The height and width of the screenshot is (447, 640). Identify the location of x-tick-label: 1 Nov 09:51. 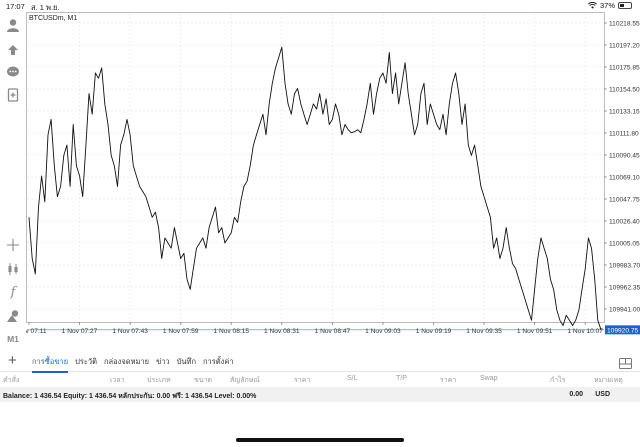
(535, 331).